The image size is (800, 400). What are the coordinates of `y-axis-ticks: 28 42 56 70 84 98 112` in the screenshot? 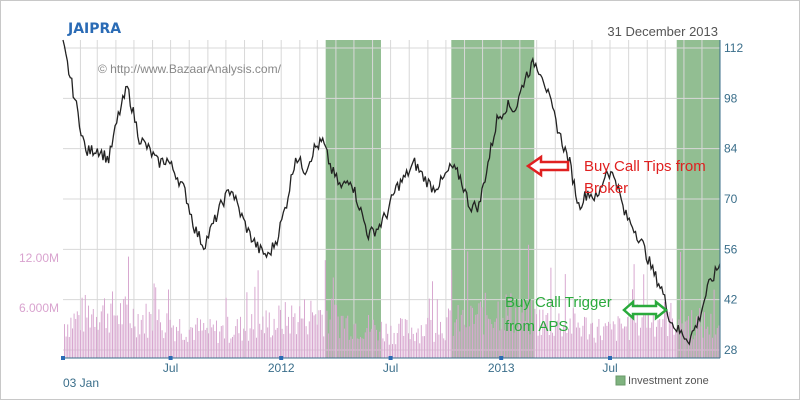 It's located at (733, 199).